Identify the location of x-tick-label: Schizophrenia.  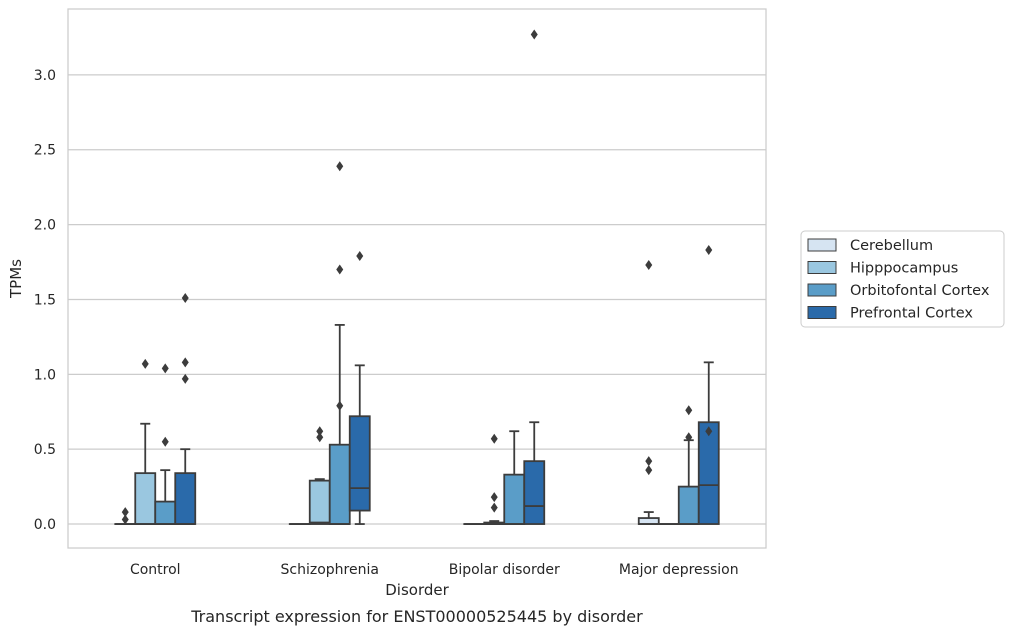
(330, 570).